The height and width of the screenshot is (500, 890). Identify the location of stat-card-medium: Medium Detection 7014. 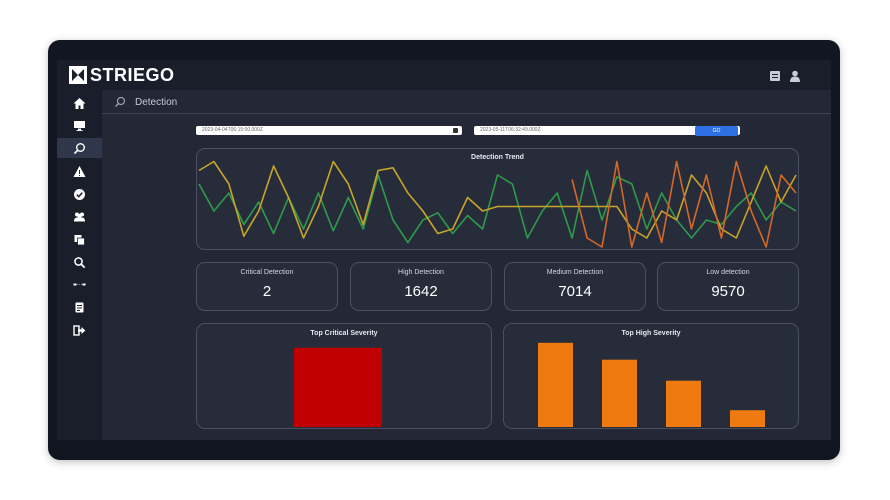
(575, 286).